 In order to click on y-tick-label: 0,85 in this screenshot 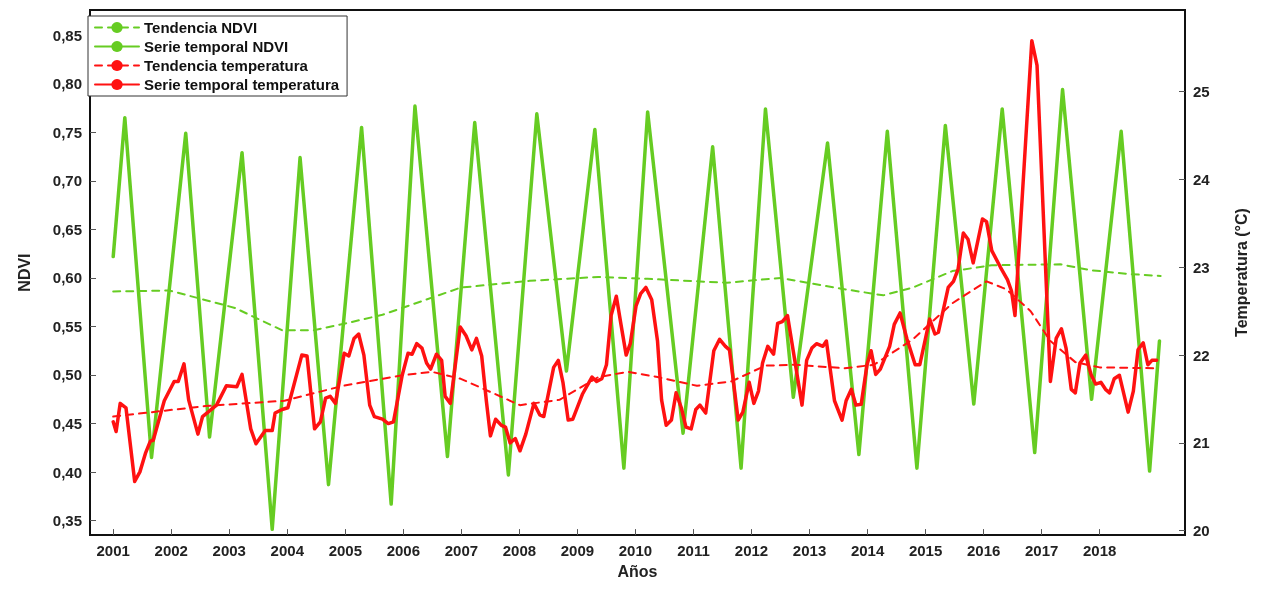, I will do `click(67, 35)`.